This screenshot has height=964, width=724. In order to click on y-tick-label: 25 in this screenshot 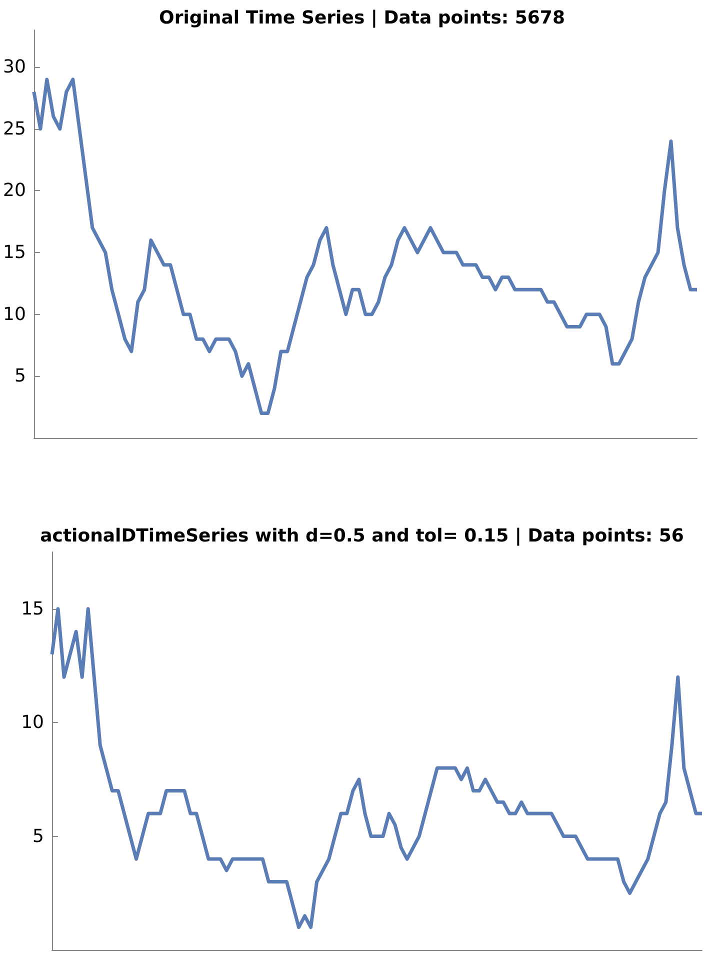, I will do `click(14, 129)`.